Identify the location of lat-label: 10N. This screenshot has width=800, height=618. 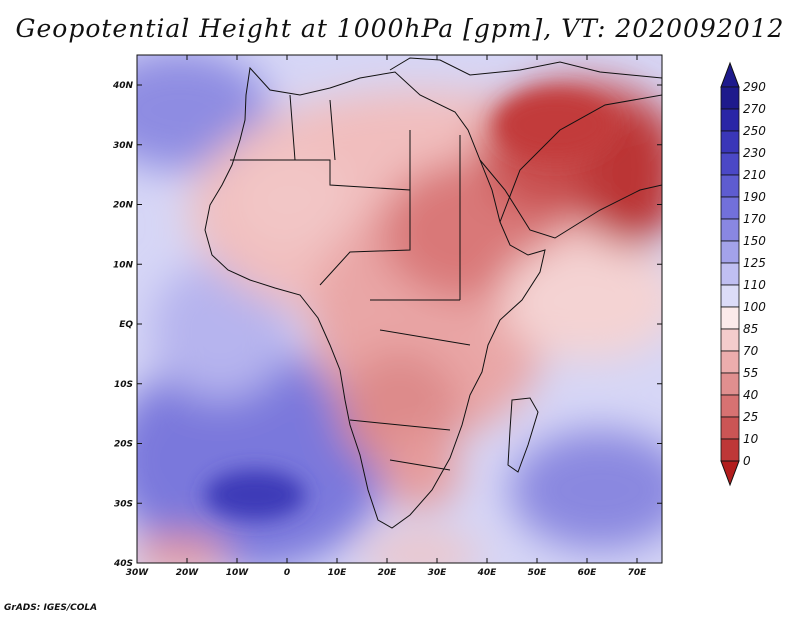
(123, 265).